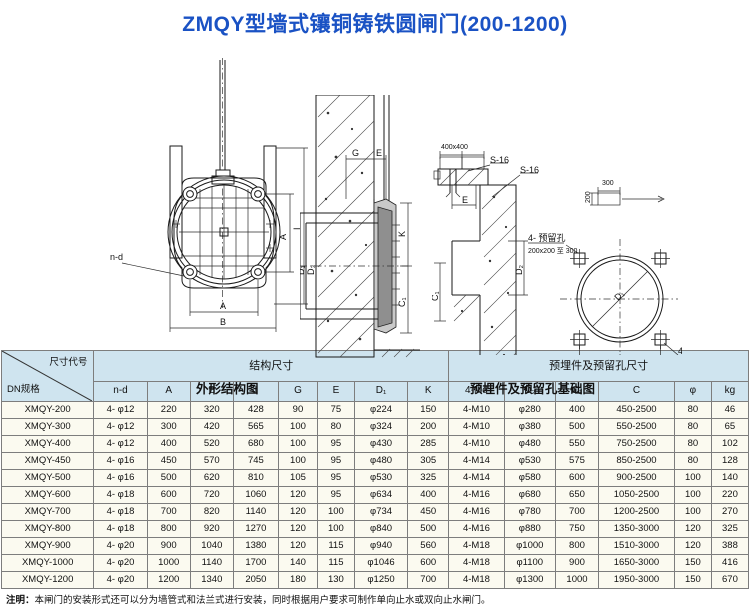 The image size is (750, 614). I want to click on cell-phi: 100, so click(692, 512).